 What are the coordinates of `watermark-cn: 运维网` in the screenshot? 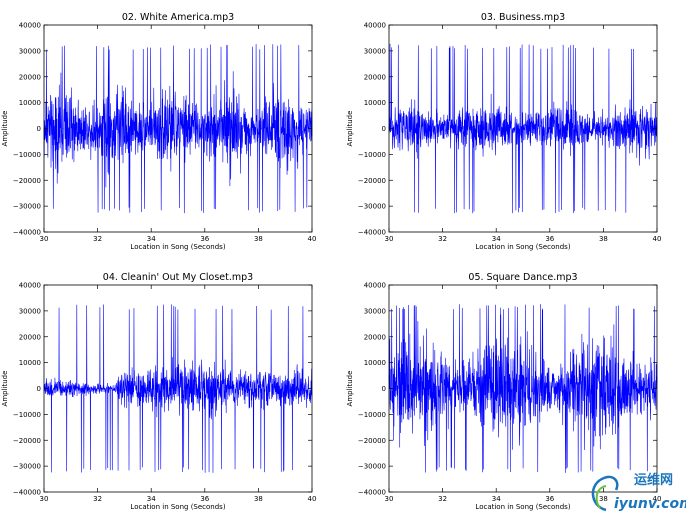 It's located at (653, 480).